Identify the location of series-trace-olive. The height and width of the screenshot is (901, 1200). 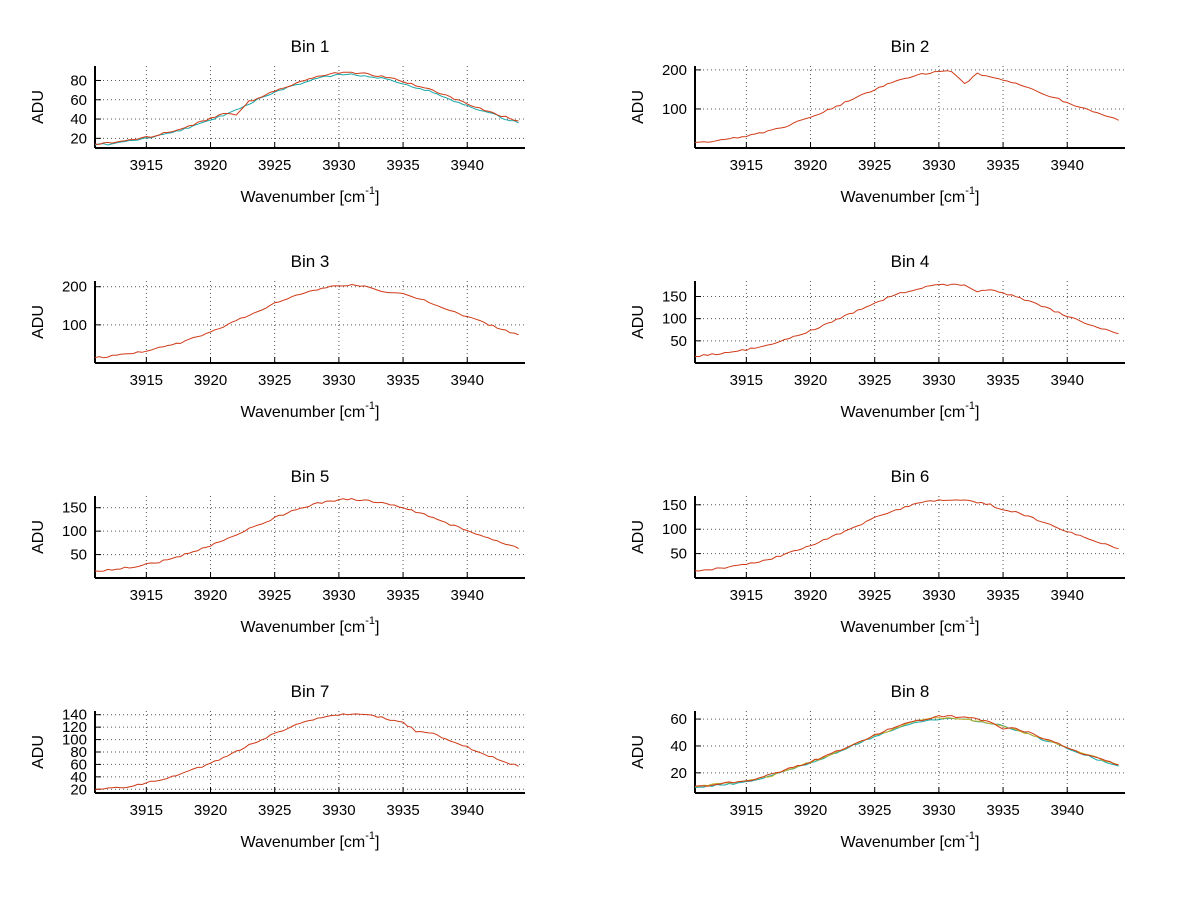
(906, 752).